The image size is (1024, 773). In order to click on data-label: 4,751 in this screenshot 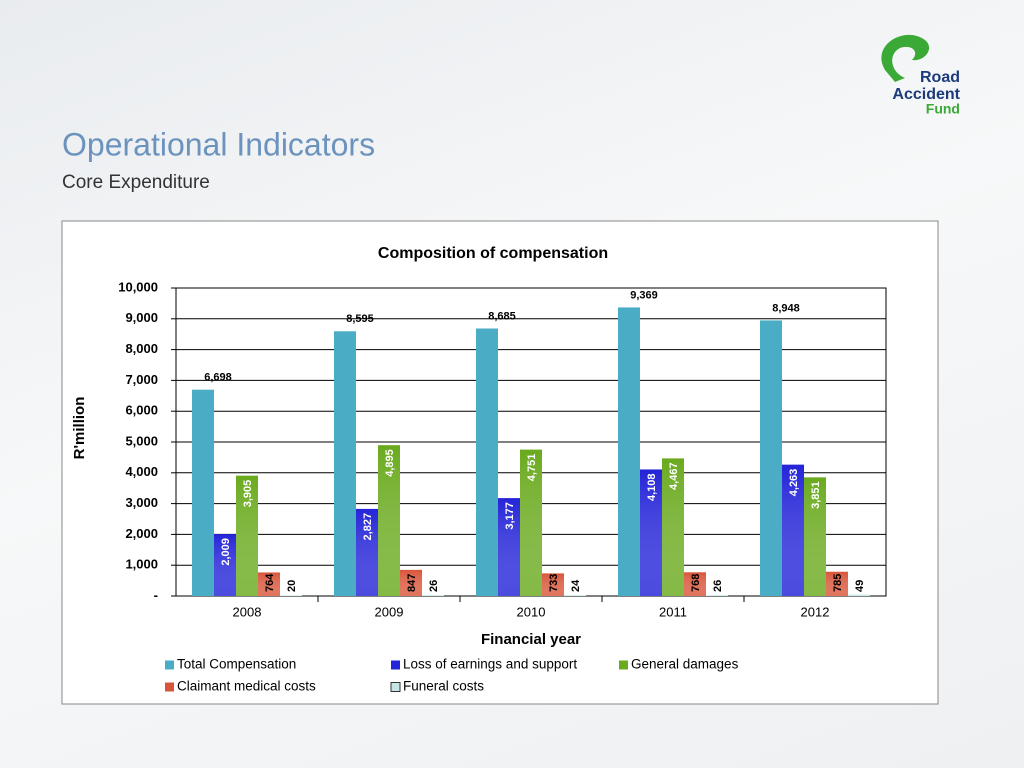, I will do `click(532, 468)`.